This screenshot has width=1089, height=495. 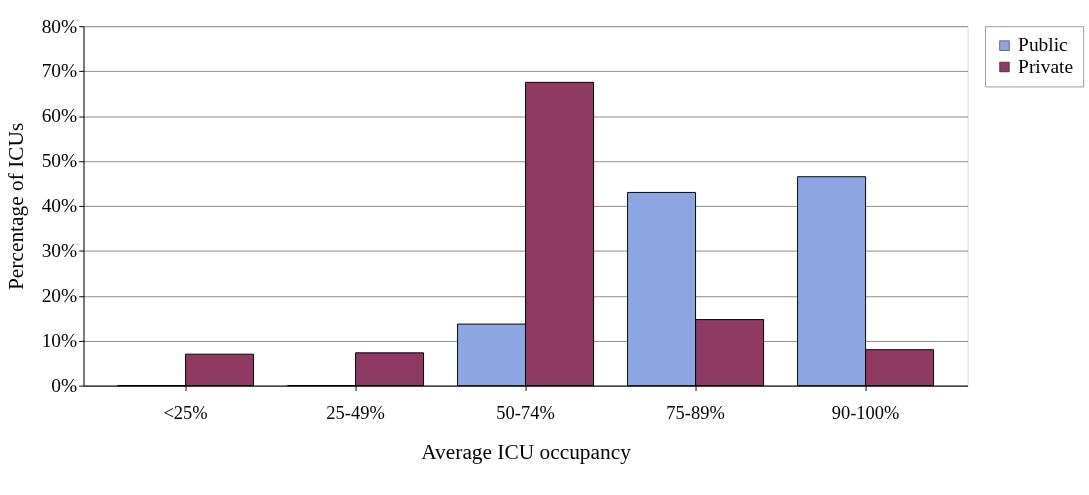 I want to click on y-tick-label: 40%, so click(x=59, y=206).